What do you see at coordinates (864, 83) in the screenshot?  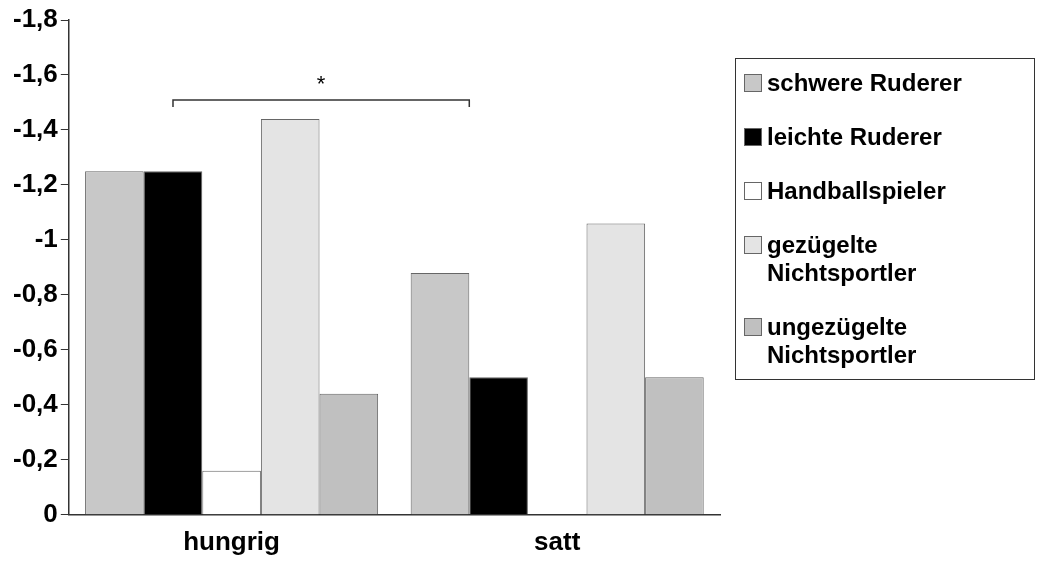 I see `legend-label: schwere Ruderer` at bounding box center [864, 83].